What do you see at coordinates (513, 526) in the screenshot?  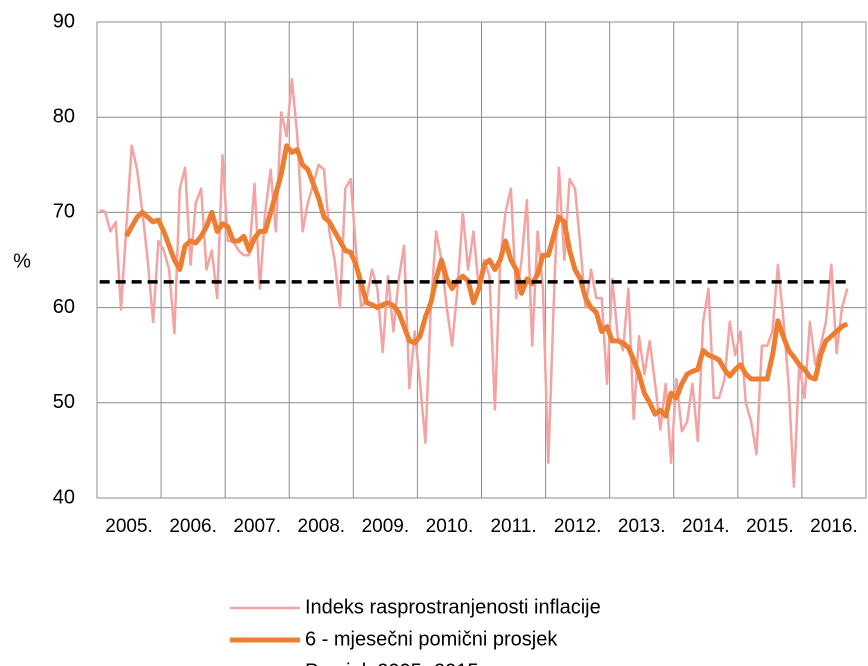 I see `x-tick-label: 2011.` at bounding box center [513, 526].